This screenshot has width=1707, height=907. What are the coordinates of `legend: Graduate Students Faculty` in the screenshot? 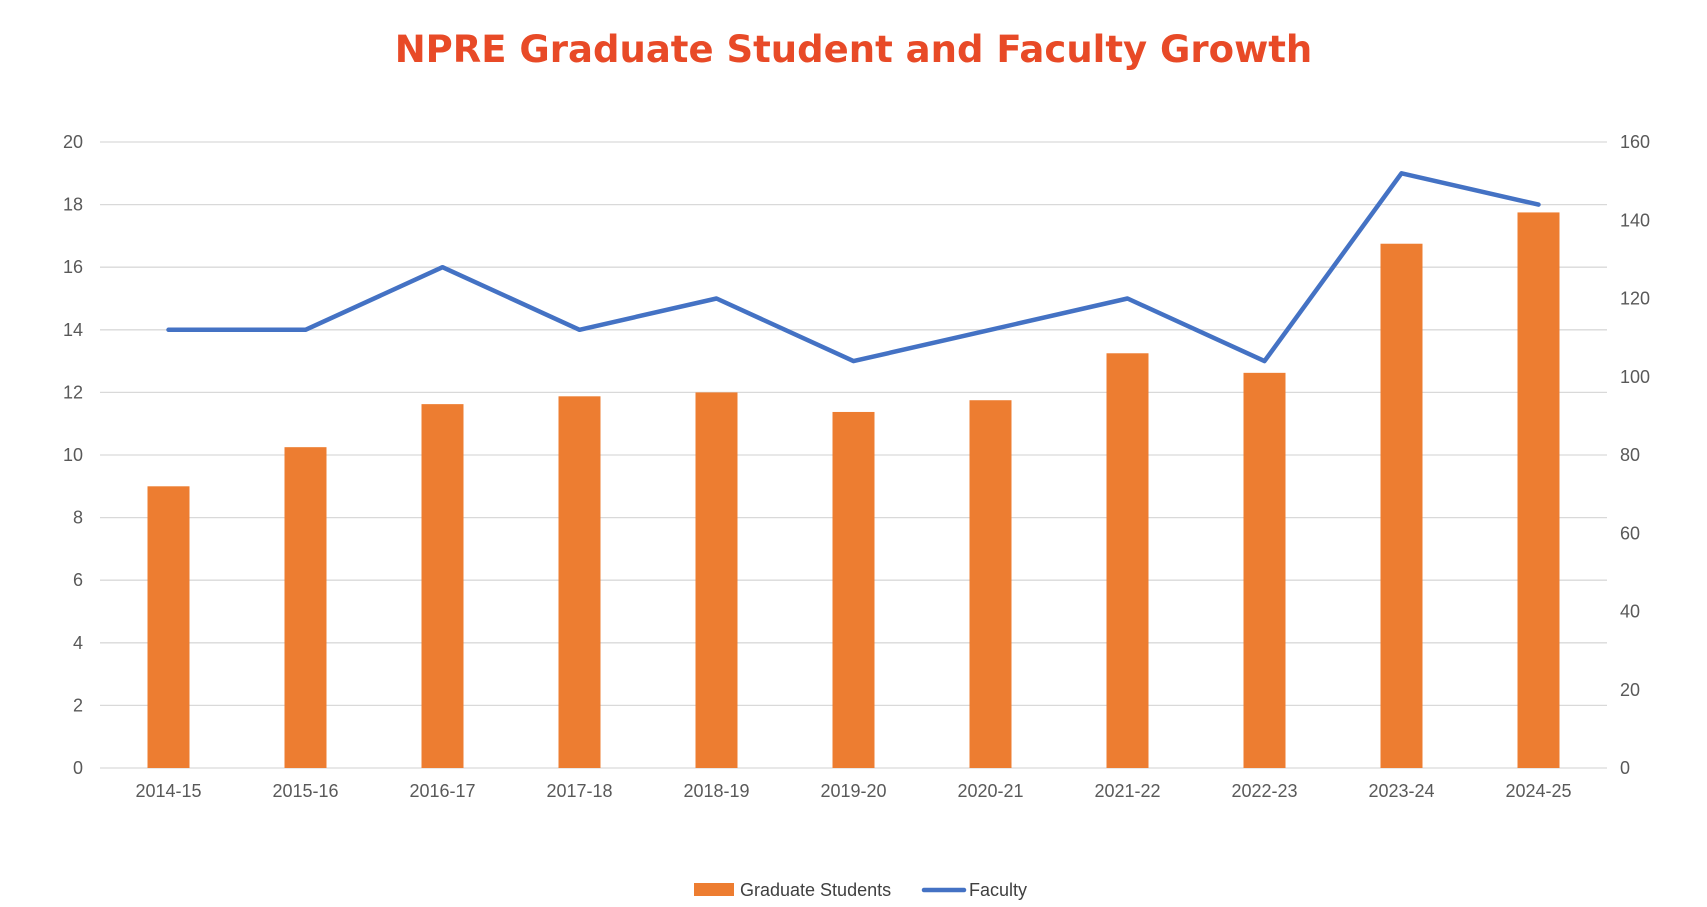 It's located at (860, 890).